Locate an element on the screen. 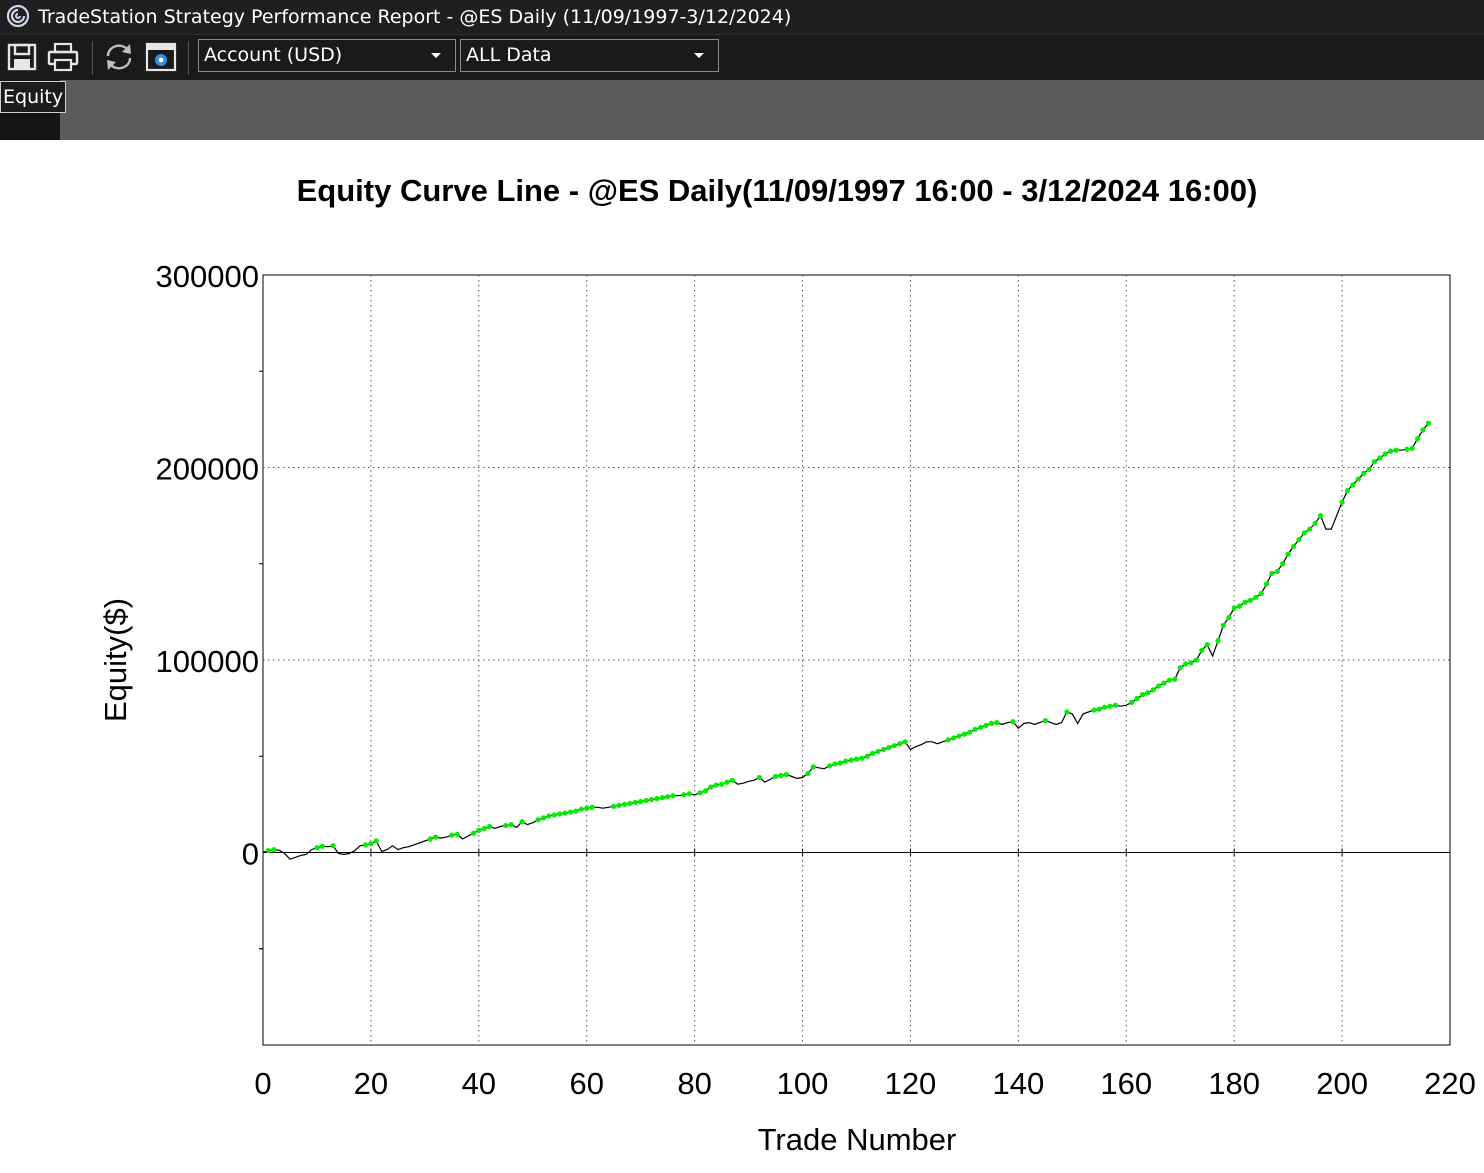 This screenshot has width=1484, height=1173. refresh-icon is located at coordinates (119, 57).